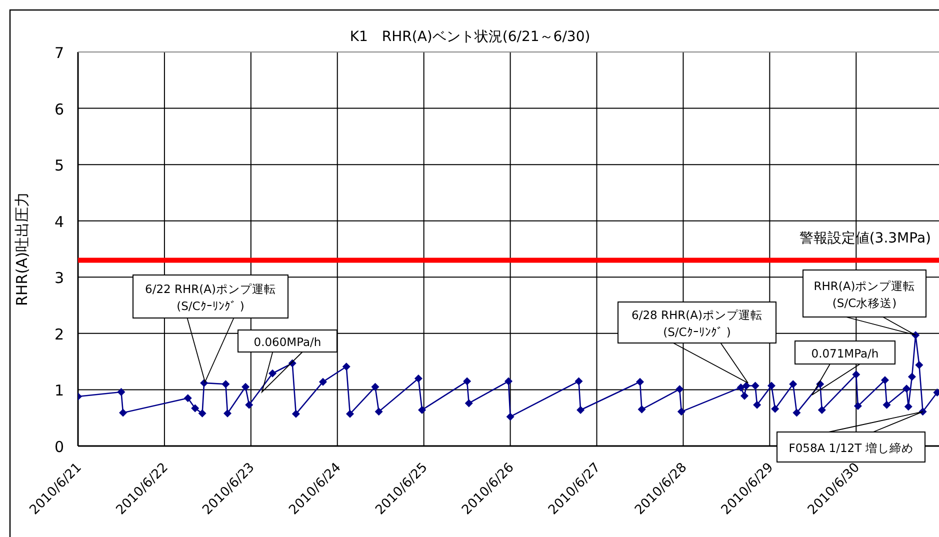 This screenshot has width=939, height=537. I want to click on y-tick-label: 3, so click(59, 278).